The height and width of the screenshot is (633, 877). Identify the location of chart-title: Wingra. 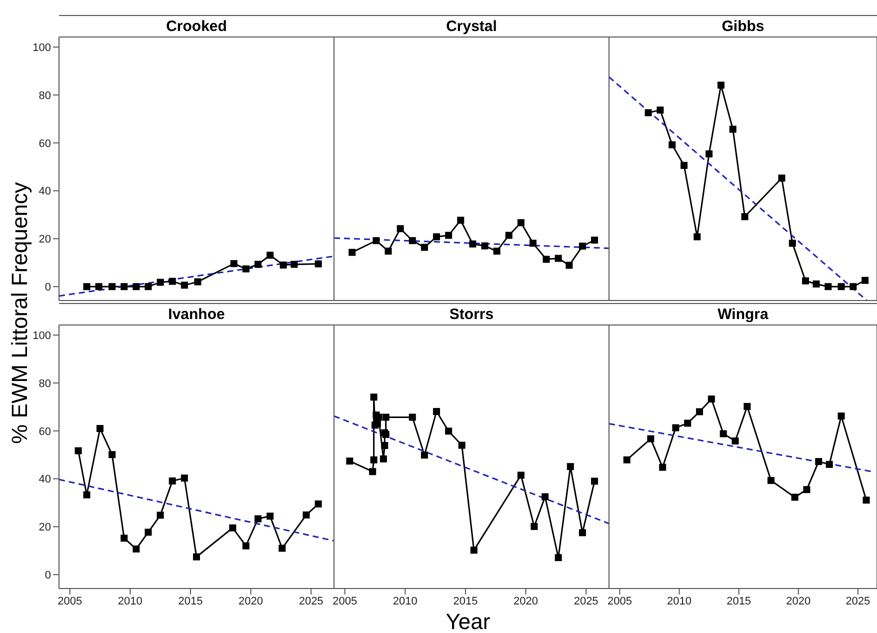
(743, 314).